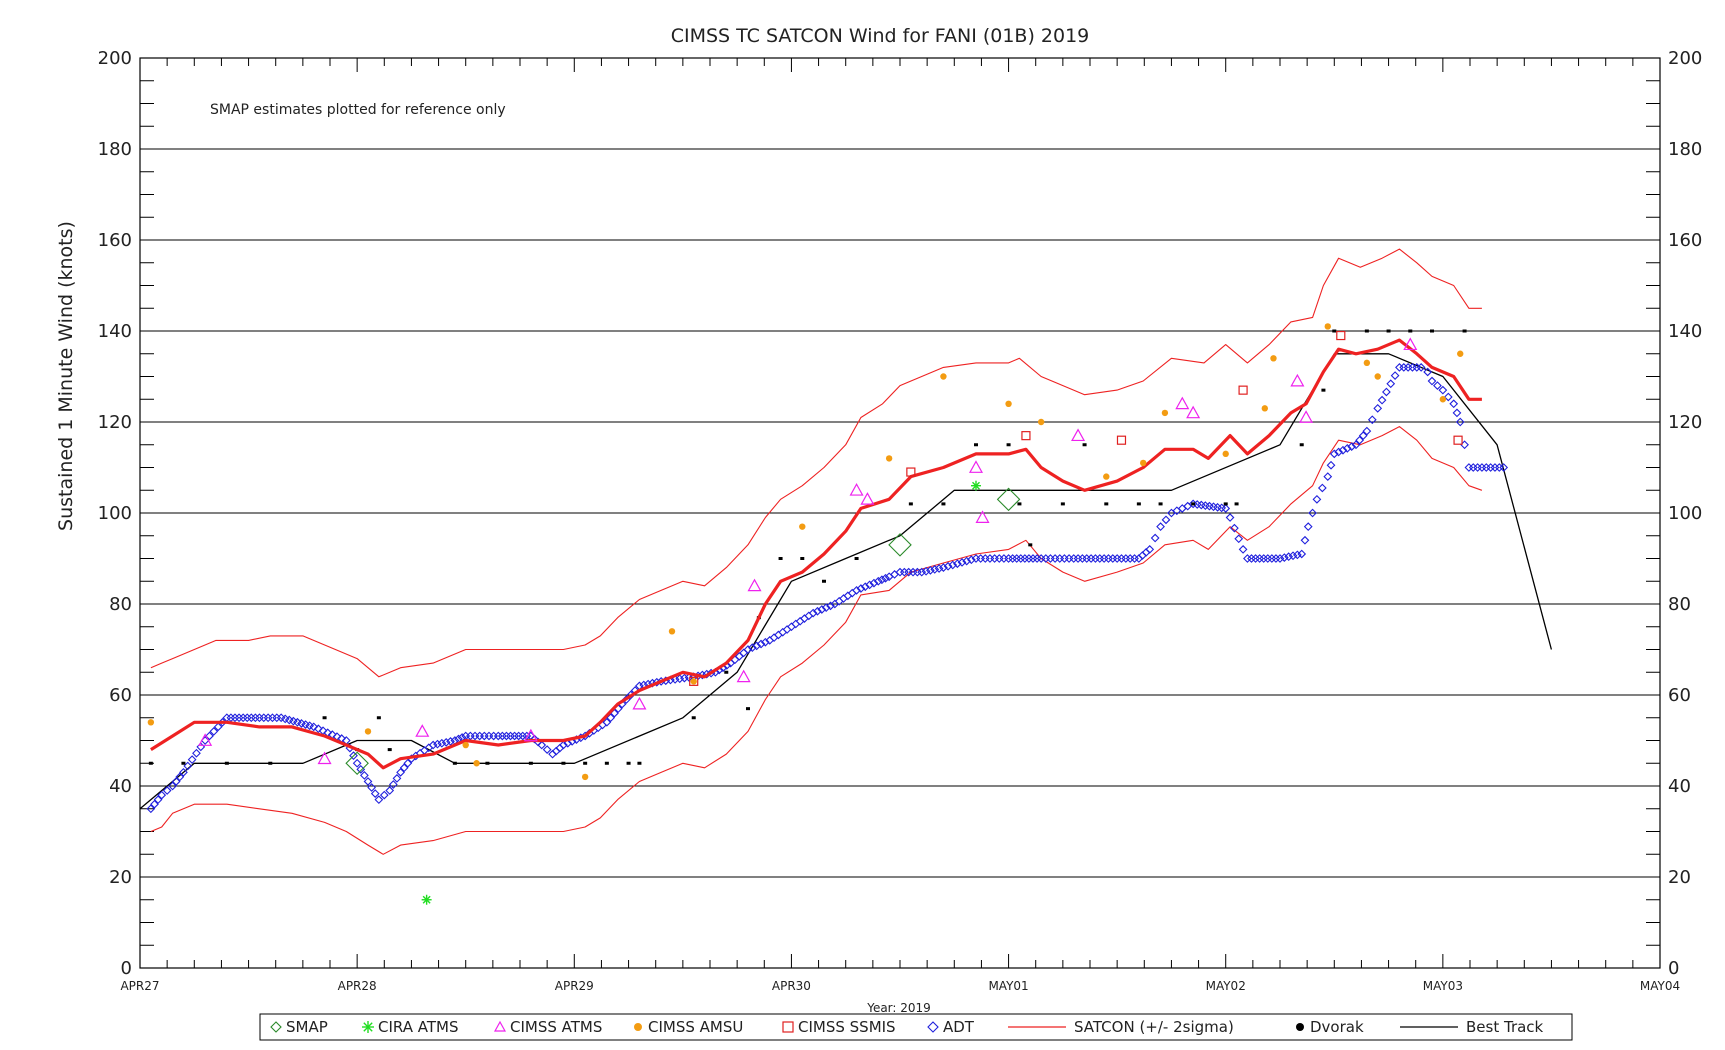 This screenshot has height=1050, width=1725. What do you see at coordinates (791, 986) in the screenshot?
I see `x-tick-label: APR30` at bounding box center [791, 986].